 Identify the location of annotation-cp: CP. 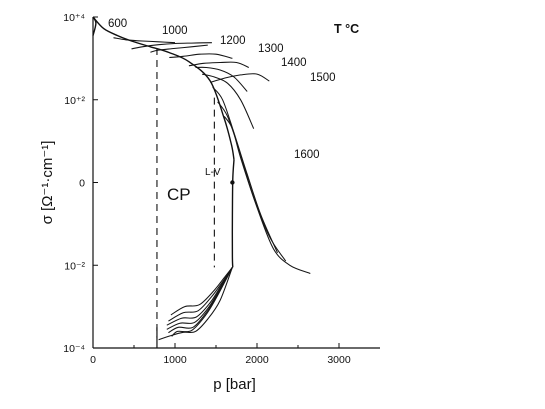
(179, 194).